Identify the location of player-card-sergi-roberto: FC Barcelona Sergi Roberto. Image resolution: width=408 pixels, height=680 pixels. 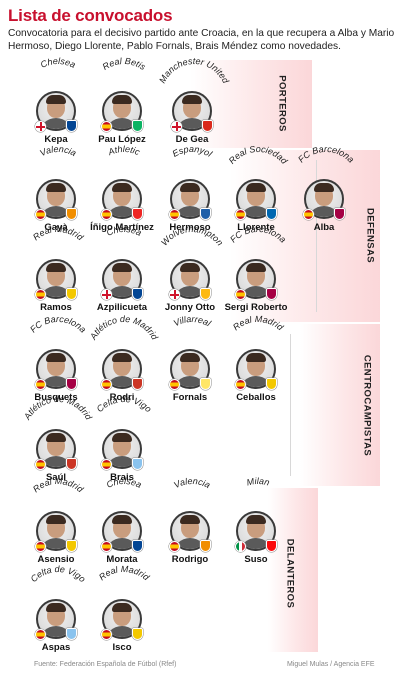
(258, 268).